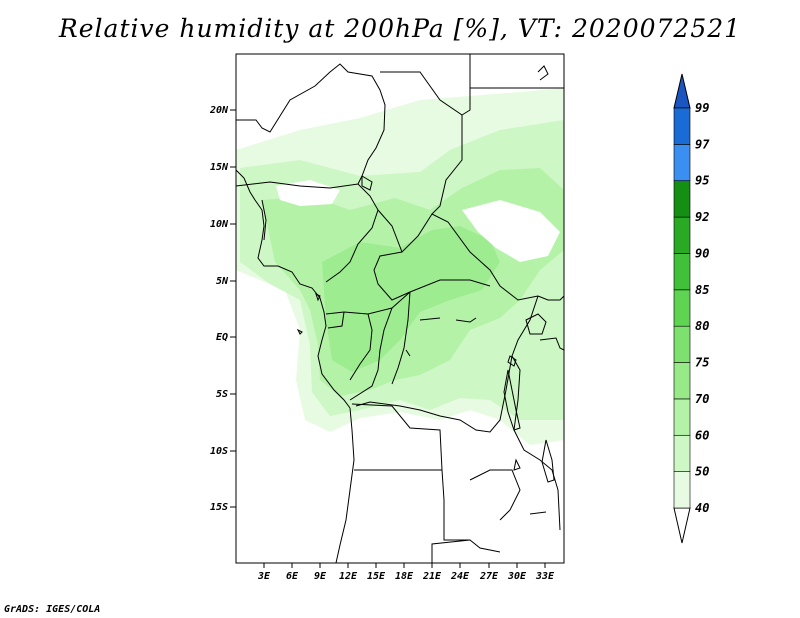 The height and width of the screenshot is (618, 800). Describe the element at coordinates (682, 91) in the screenshot. I see `colorbar-top-triangle` at that location.